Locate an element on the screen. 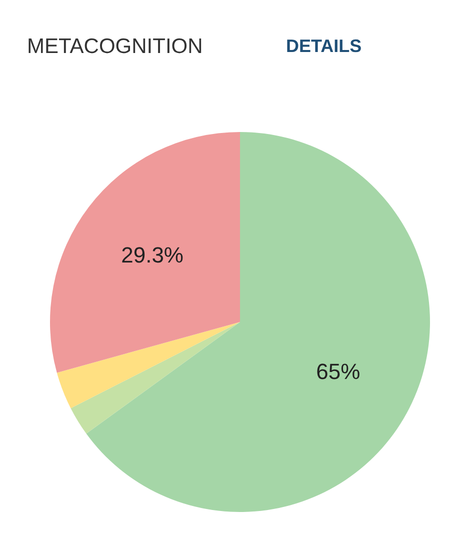  text: DETAILS is located at coordinates (324, 46).